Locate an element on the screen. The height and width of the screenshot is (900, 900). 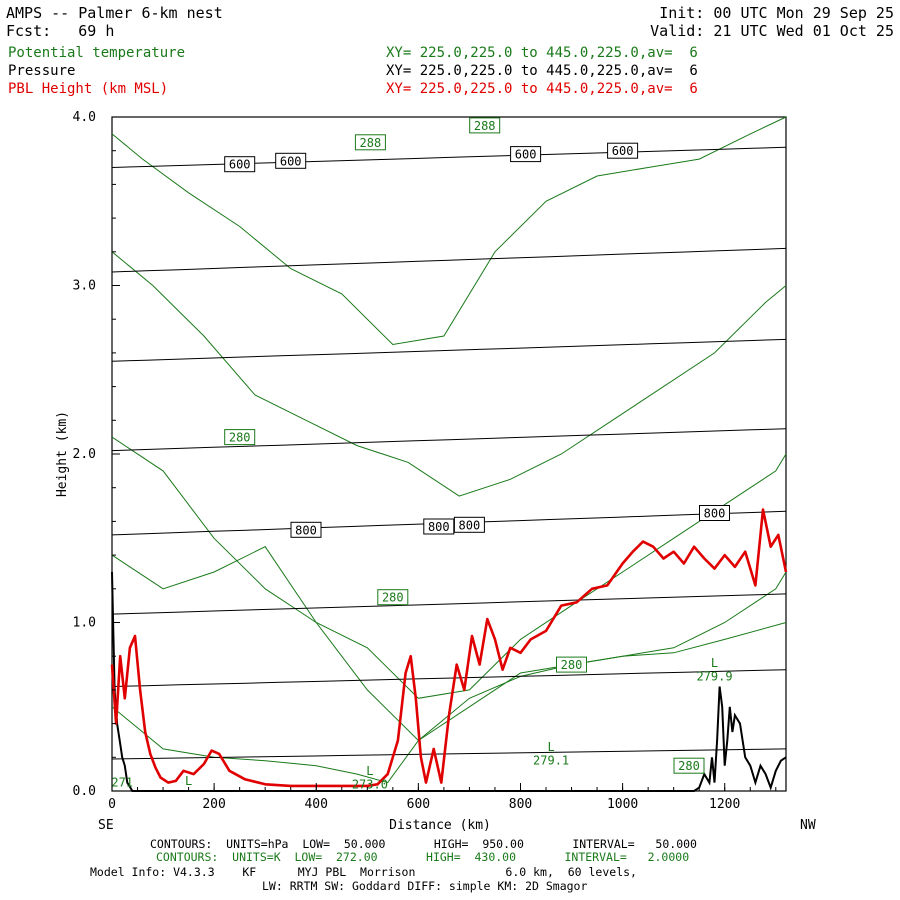
valid-time: Valid: 21 UTC Wed 01 Oct 25 is located at coordinates (772, 31).